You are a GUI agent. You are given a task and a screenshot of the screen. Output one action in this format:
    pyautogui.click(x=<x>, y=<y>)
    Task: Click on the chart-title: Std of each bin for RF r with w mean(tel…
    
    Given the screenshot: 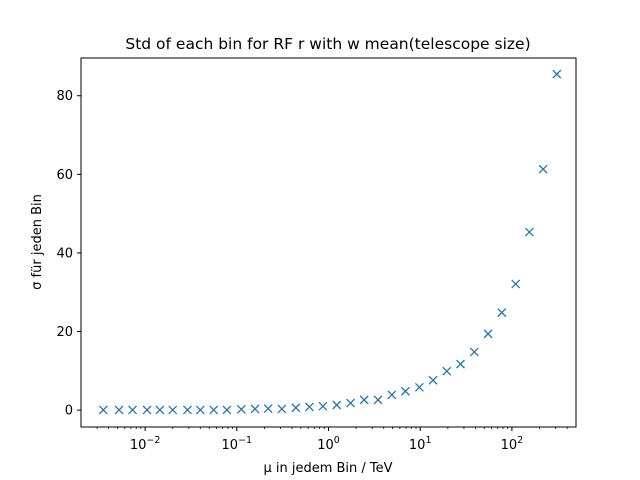 What is the action you would take?
    pyautogui.click(x=327, y=44)
    